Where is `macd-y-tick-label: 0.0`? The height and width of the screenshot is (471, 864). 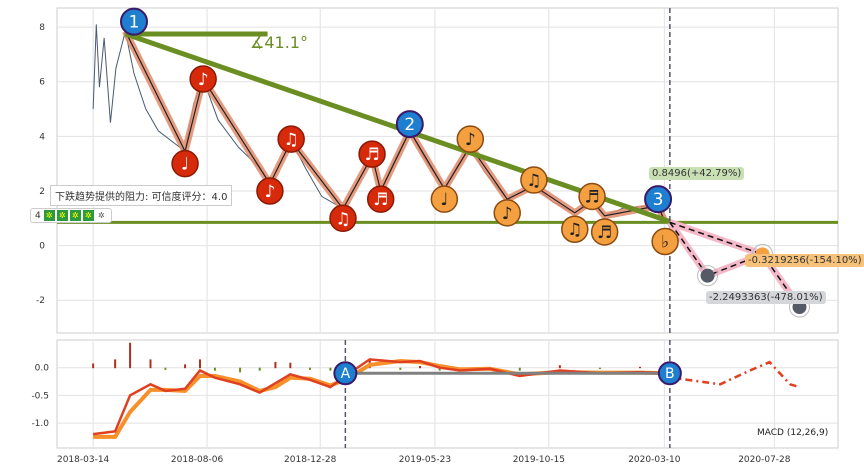 macd-y-tick-label: 0.0 is located at coordinates (42, 369).